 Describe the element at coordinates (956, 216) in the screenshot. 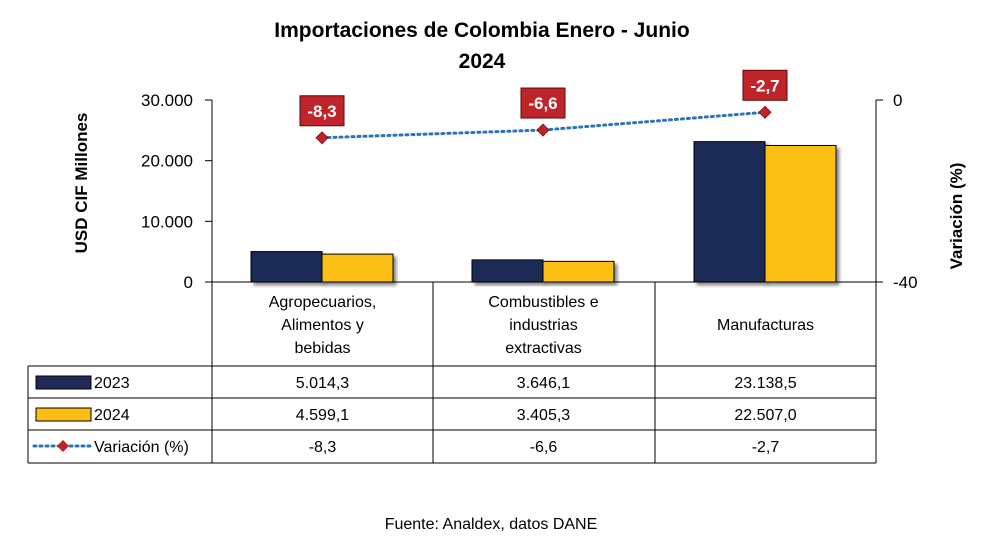

I see `y2-axis-title: Variación (%)` at that location.